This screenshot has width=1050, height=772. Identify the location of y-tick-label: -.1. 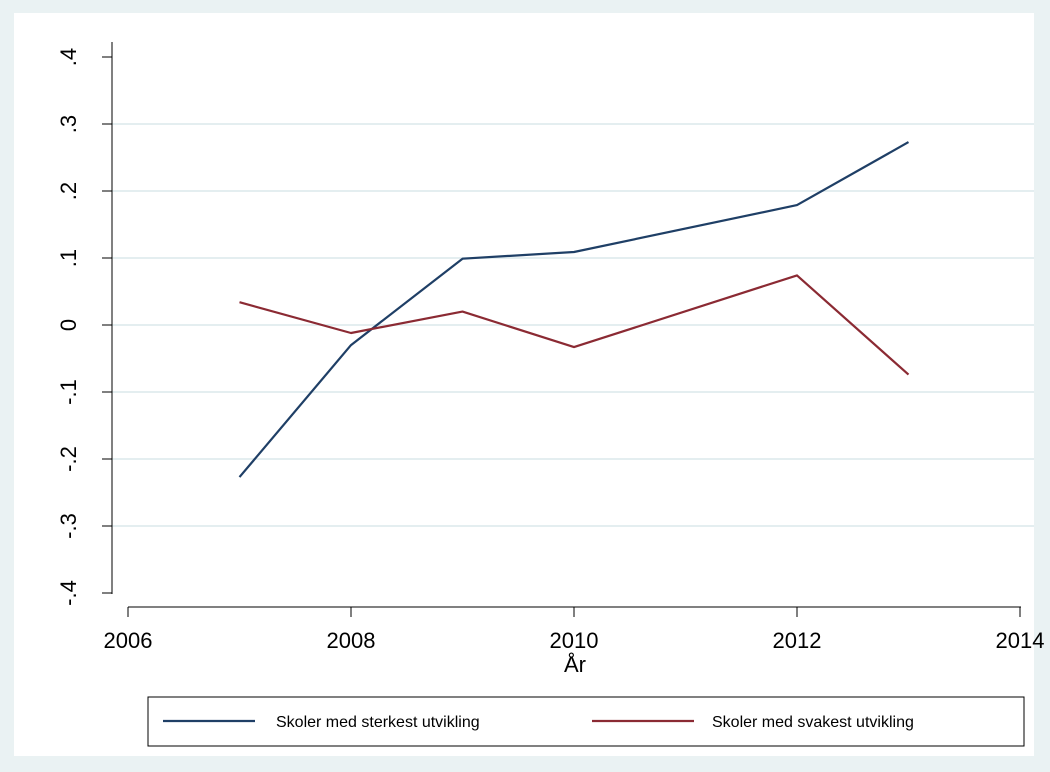
(68, 392).